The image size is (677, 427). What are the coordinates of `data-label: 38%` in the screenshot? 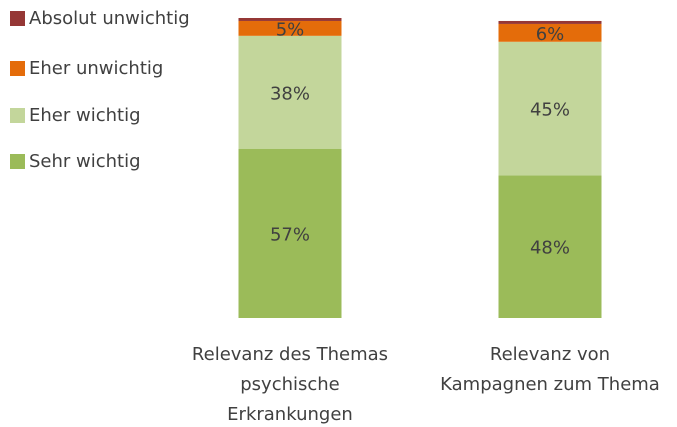 It's located at (290, 93).